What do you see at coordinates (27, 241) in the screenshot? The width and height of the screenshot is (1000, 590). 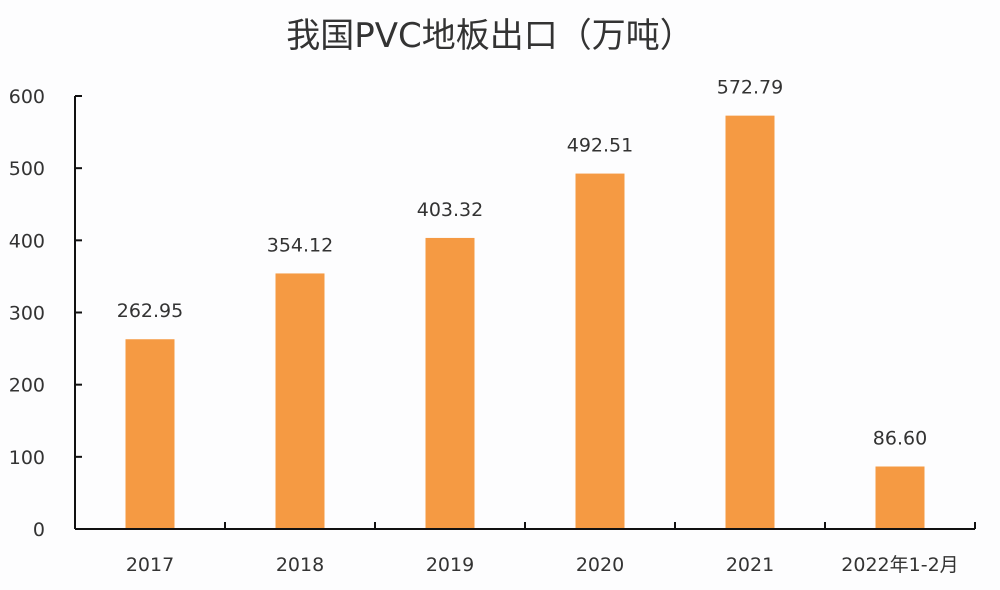 I see `y-tick-label: 400` at bounding box center [27, 241].